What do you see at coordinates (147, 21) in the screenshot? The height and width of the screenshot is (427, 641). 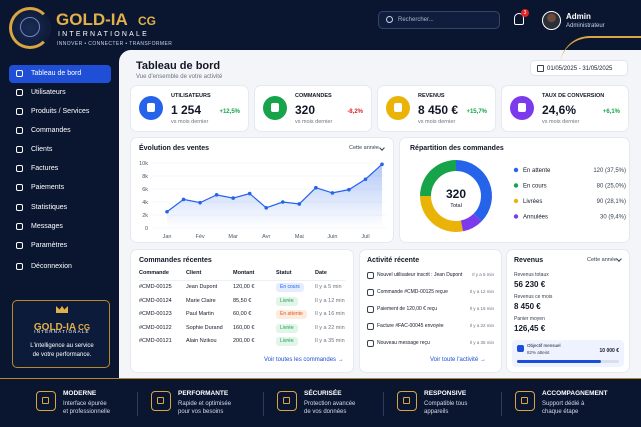 I see `brand-suffix: CG` at bounding box center [147, 21].